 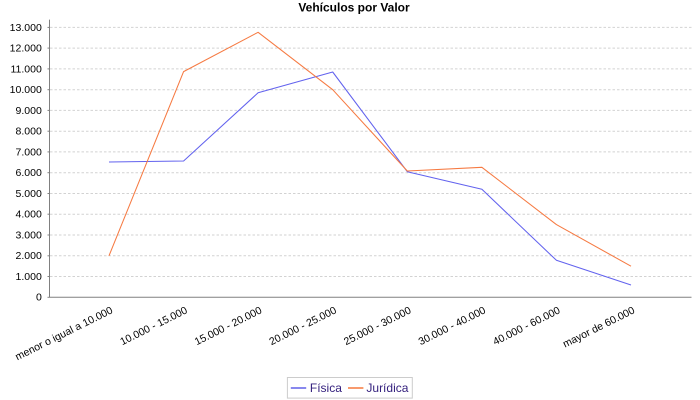 I want to click on svg-text: 10.000, so click(x=26, y=90).